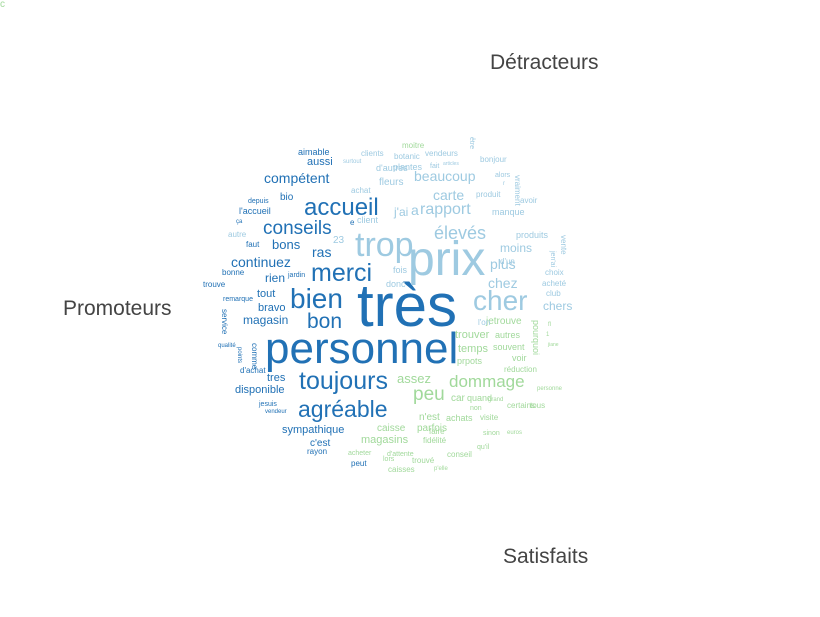  I want to click on cloud-word: lors, so click(389, 459).